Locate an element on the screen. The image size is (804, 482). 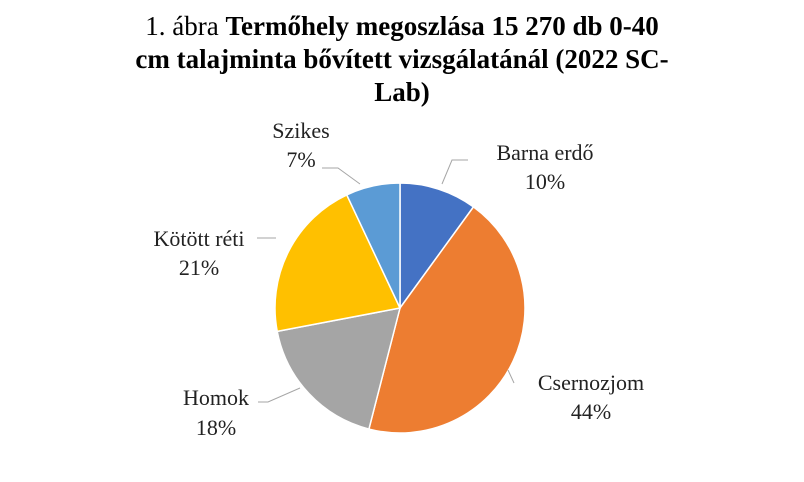
leader-line-szikes is located at coordinates (341, 176).